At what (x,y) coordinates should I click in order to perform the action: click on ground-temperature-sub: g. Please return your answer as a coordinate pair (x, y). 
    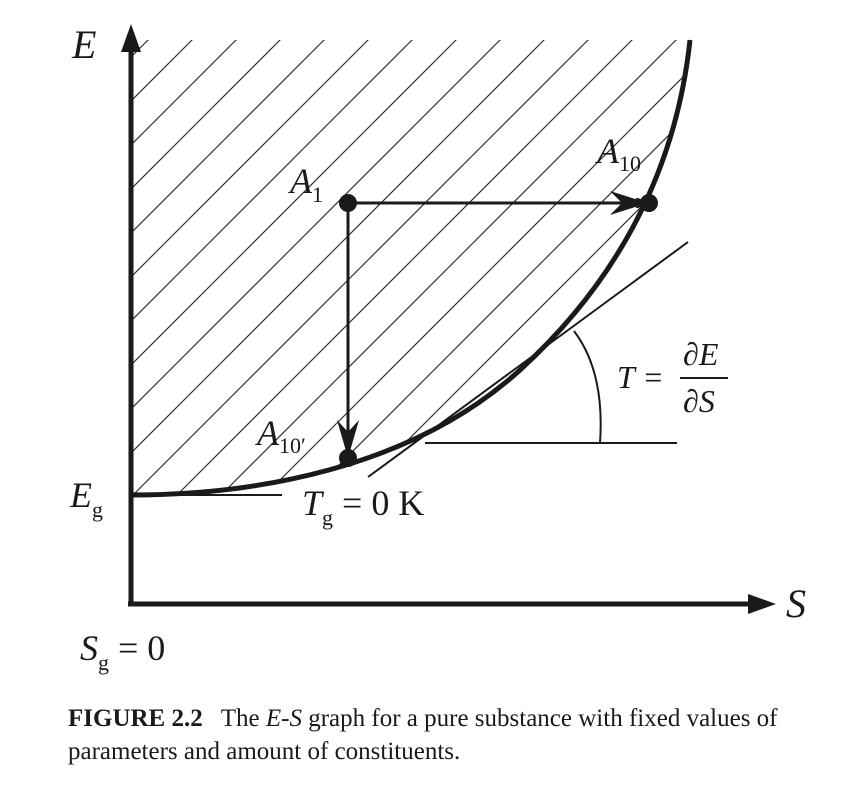
    Looking at the image, I should click on (327, 517).